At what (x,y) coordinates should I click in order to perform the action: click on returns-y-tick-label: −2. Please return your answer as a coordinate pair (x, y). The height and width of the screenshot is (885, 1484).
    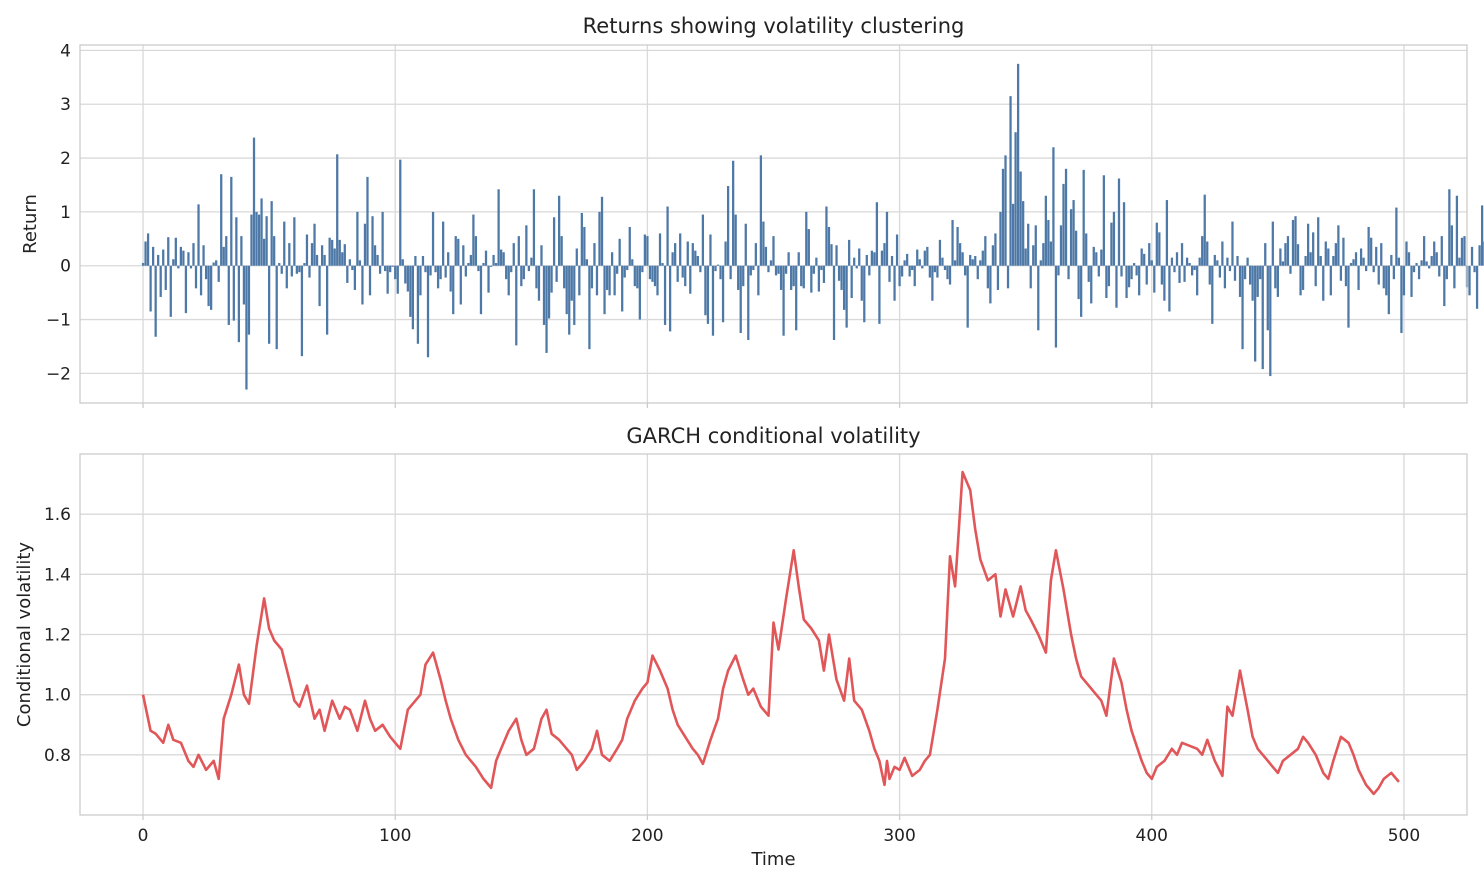
    Looking at the image, I should click on (58, 374).